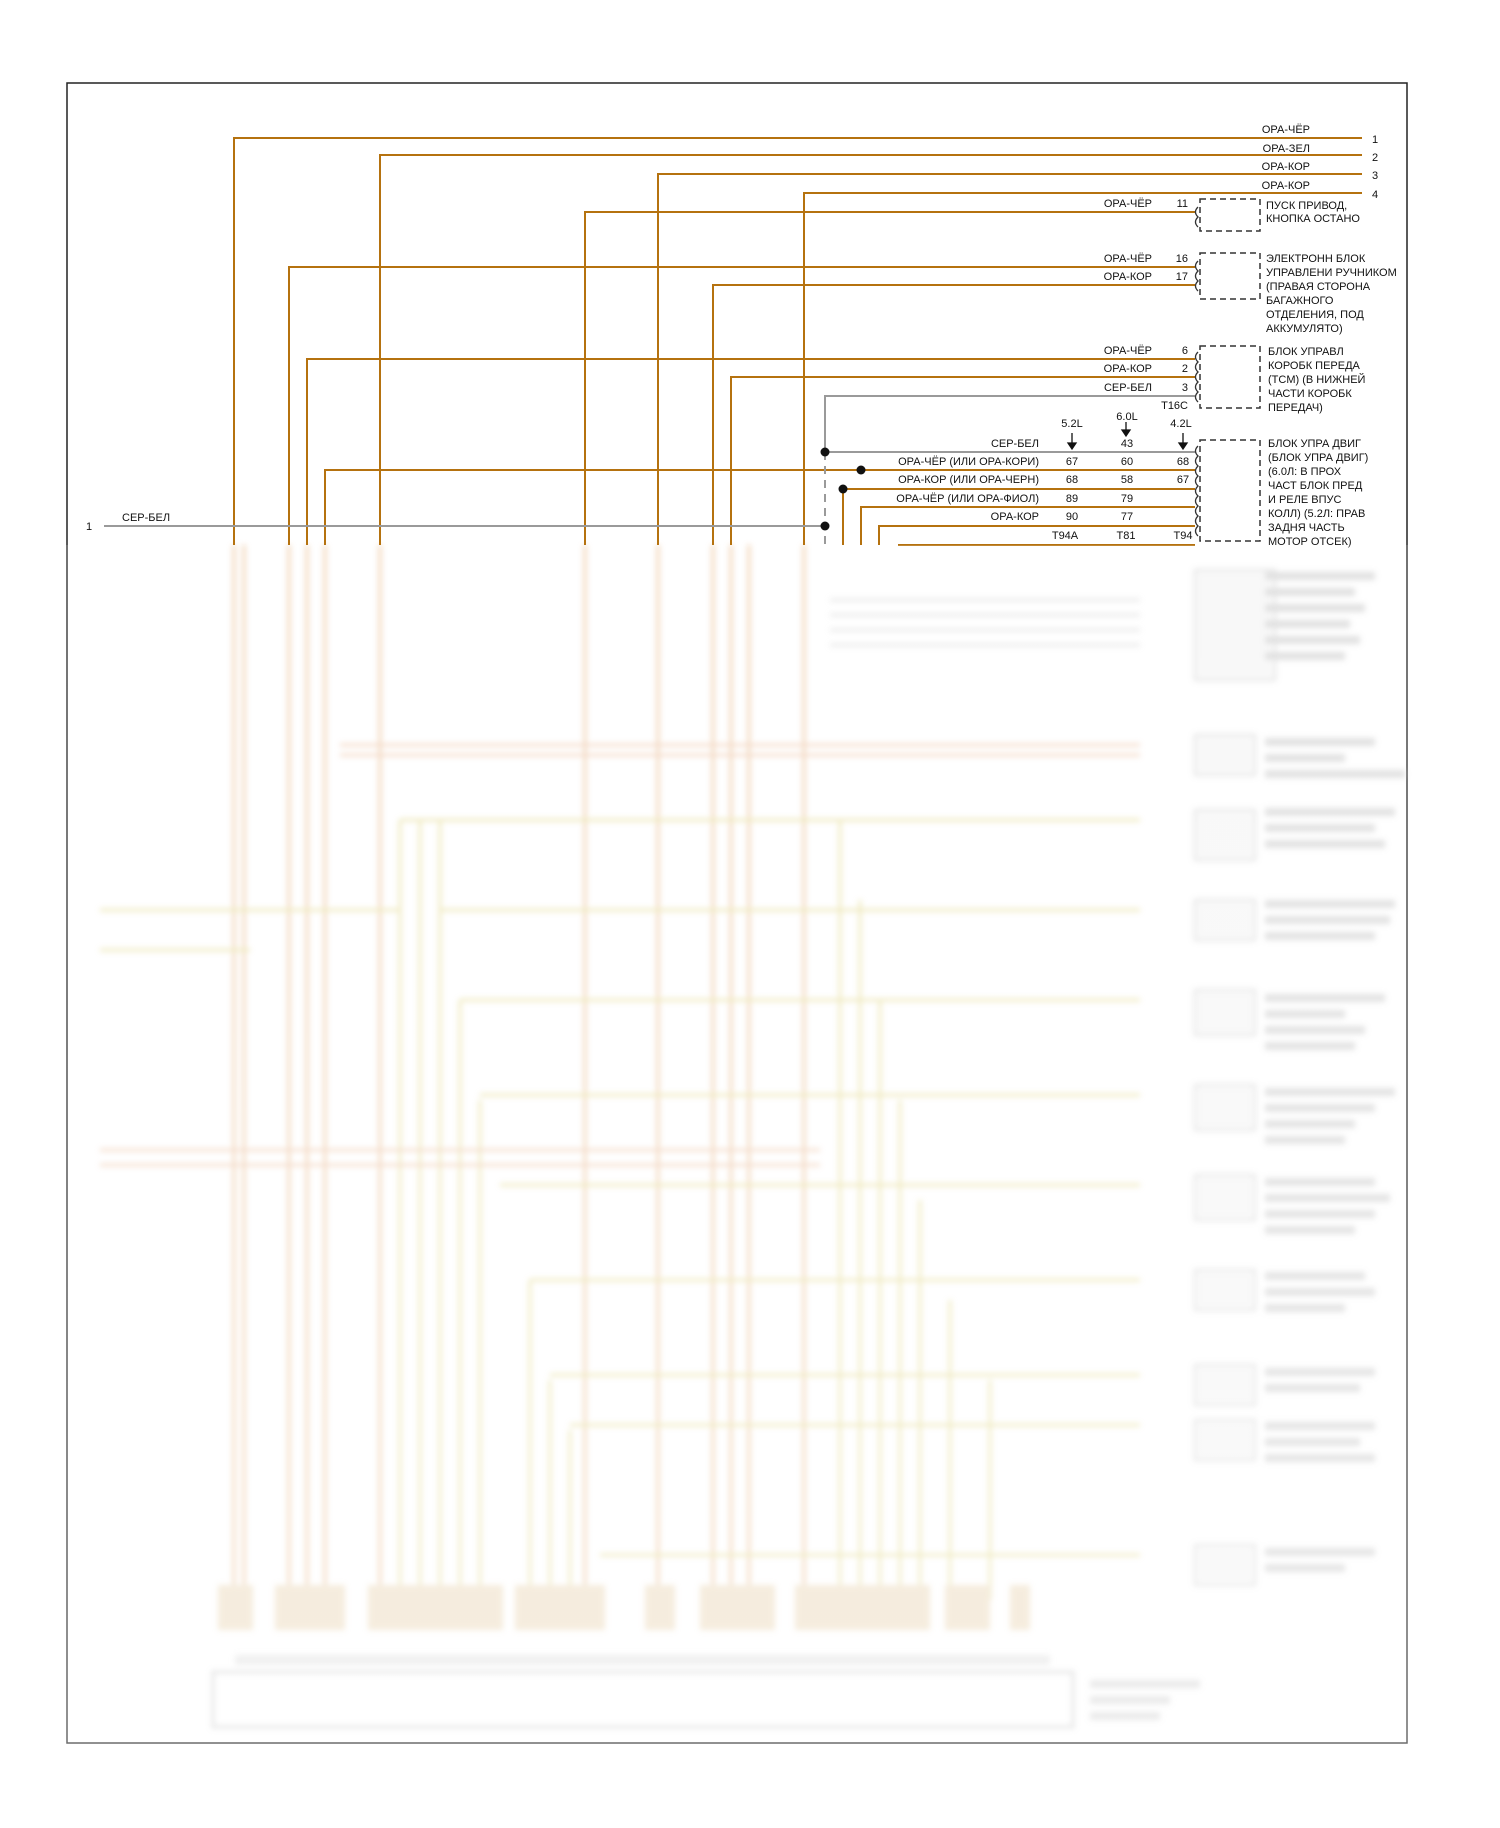 Image resolution: width=1500 pixels, height=1828 pixels. Describe the element at coordinates (1128, 388) in the screenshot. I see `tcm-wire-label-3: СЕР-БЕЛ` at that location.